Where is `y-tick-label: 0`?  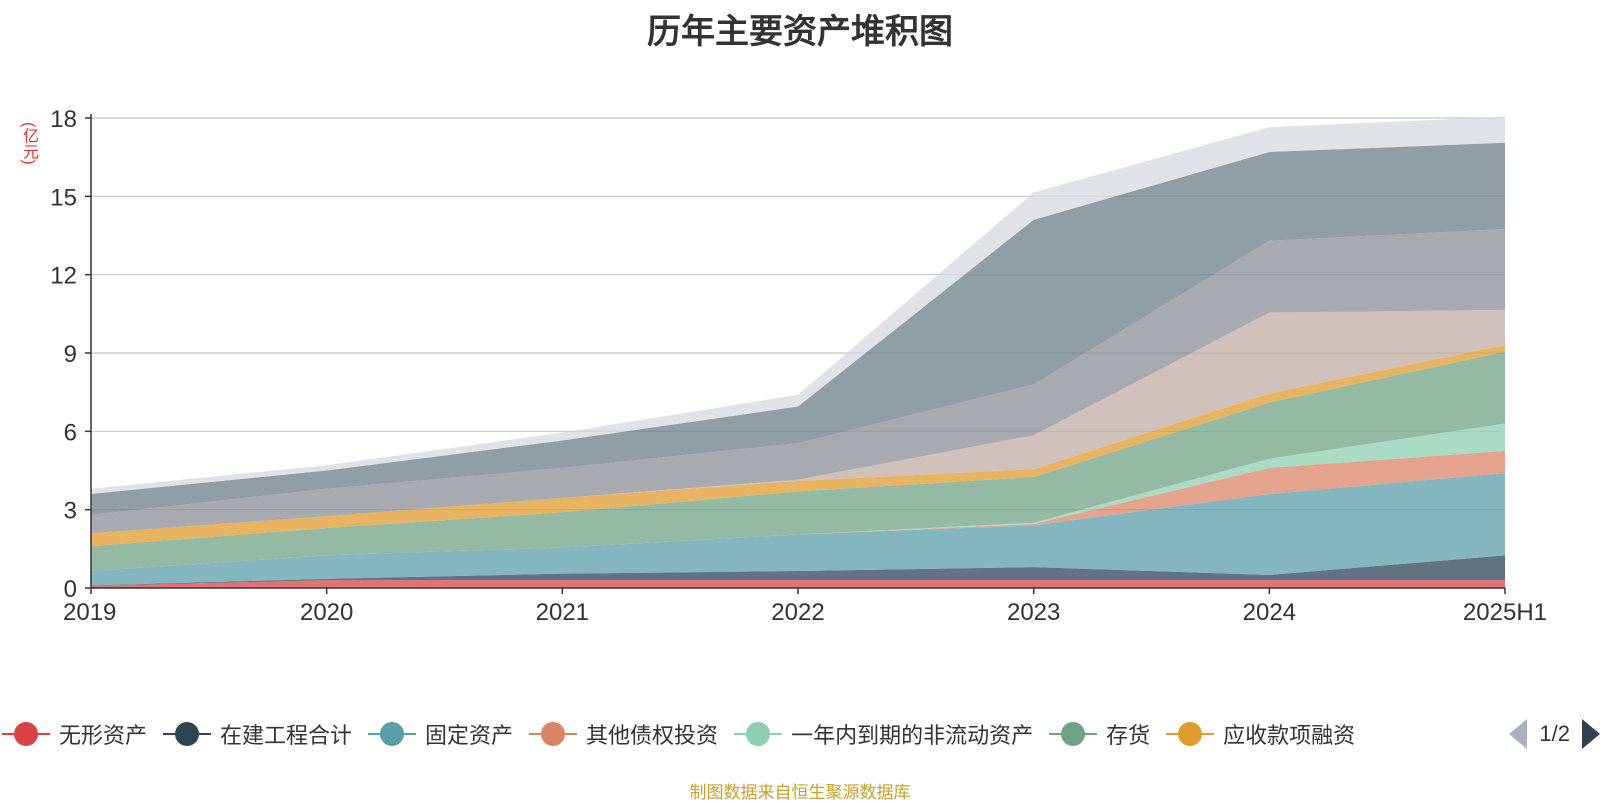
y-tick-label: 0 is located at coordinates (70, 589).